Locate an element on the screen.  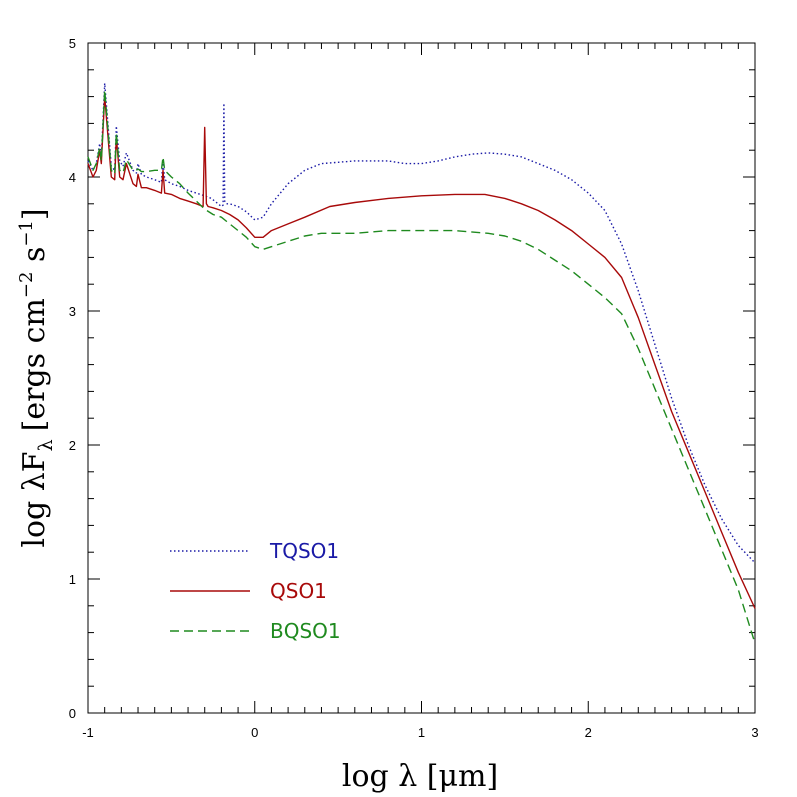
y-tick-label: 2 is located at coordinates (72, 445).